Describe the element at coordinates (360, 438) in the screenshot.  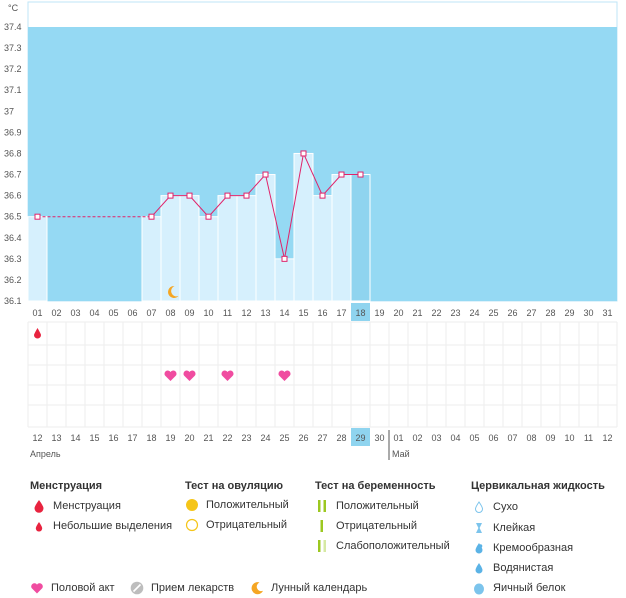
I see `calendar-date-label: 29` at that location.